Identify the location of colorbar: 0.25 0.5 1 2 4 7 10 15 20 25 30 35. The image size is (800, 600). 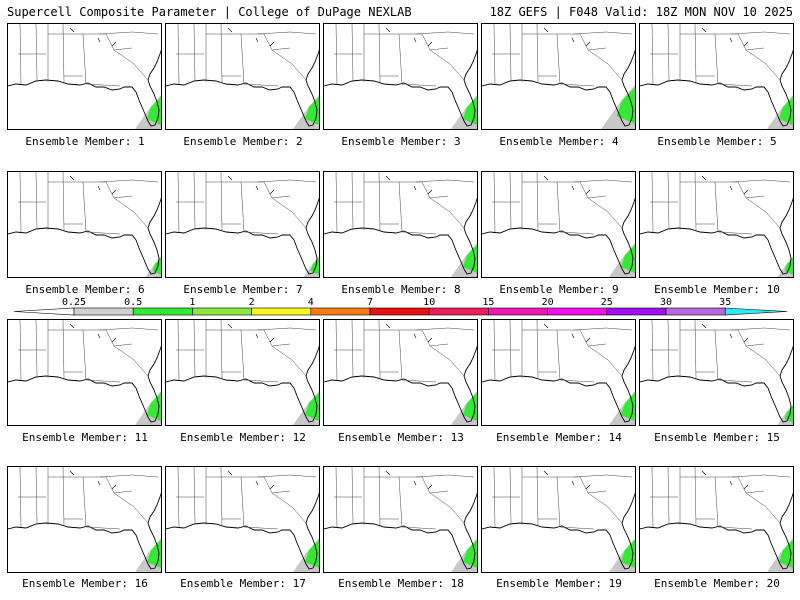
(400, 308).